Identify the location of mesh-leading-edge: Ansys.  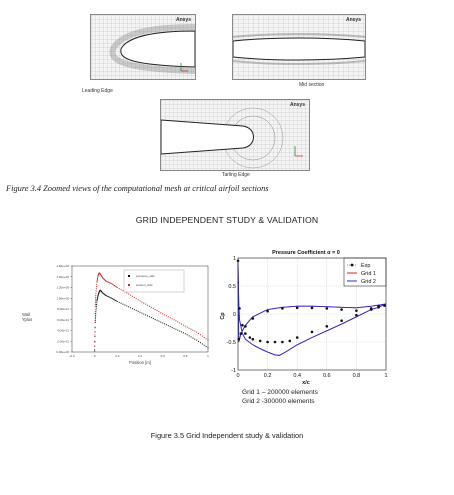
(143, 47).